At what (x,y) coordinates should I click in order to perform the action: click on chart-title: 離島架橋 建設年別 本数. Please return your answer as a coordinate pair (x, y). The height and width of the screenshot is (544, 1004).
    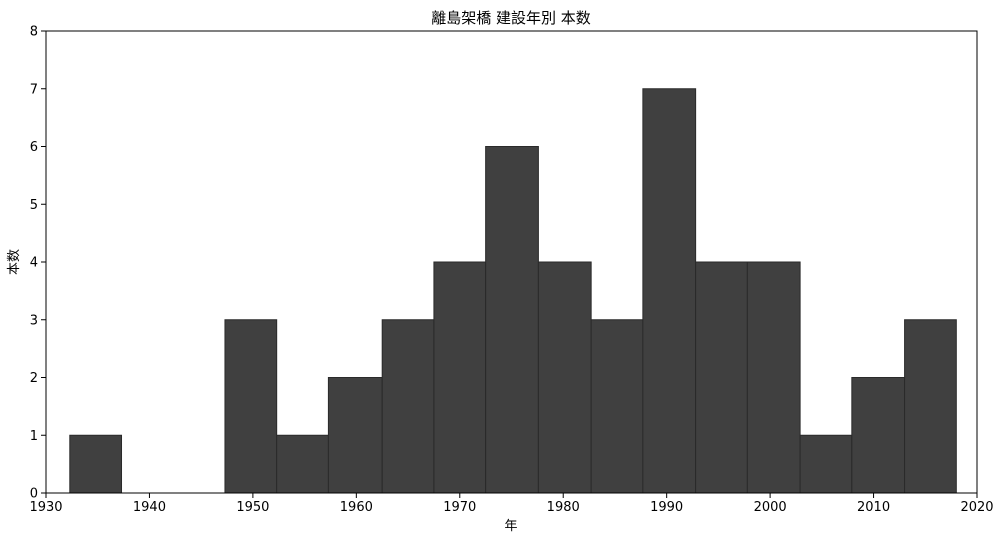
    Looking at the image, I should click on (511, 18).